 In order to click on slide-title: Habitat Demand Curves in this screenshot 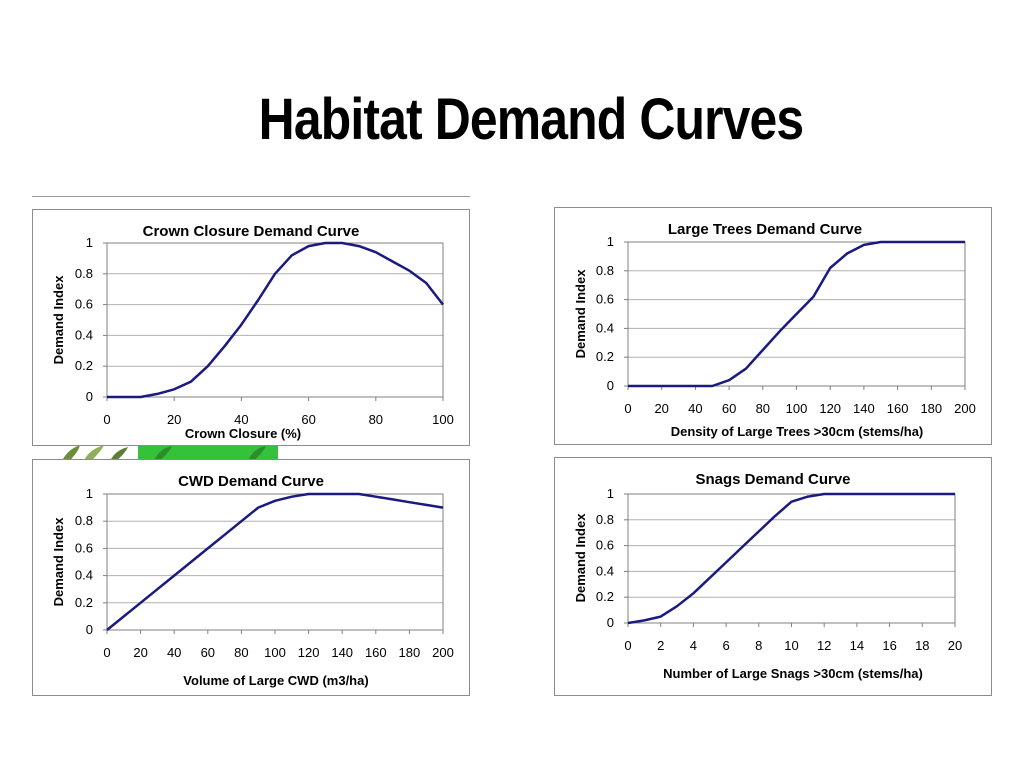, I will do `click(531, 119)`.